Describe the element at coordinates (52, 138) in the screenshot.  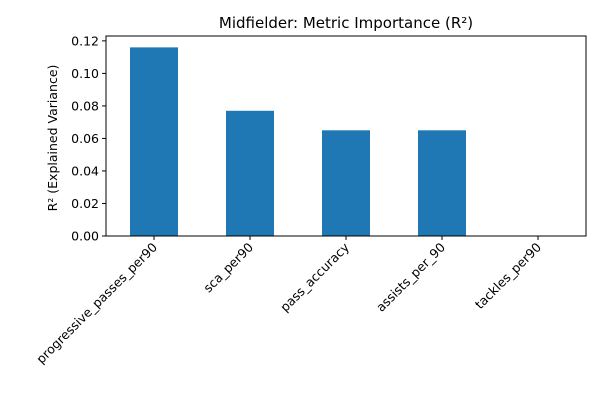
I see `y-axis-label: R² (Explained Variance)` at that location.